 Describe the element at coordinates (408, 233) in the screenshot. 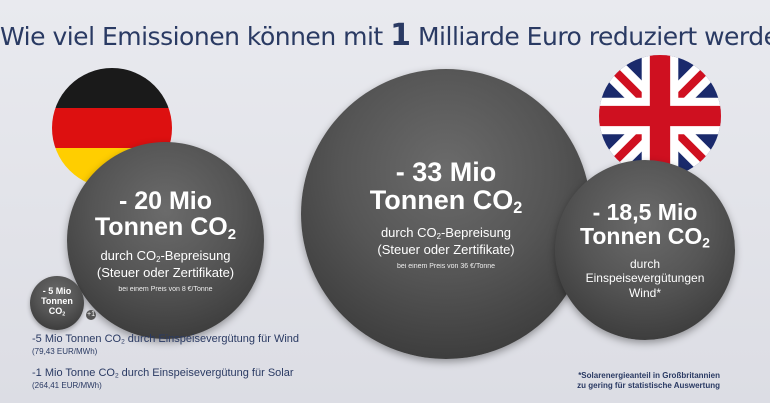

I see `center-desc-prefix: durch CO` at that location.